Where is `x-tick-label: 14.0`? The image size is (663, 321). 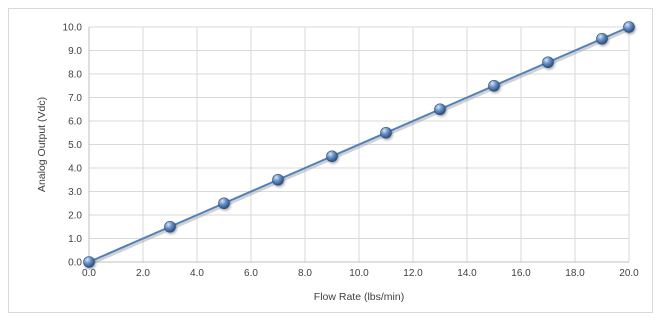
x-tick-label: 14.0 is located at coordinates (467, 273).